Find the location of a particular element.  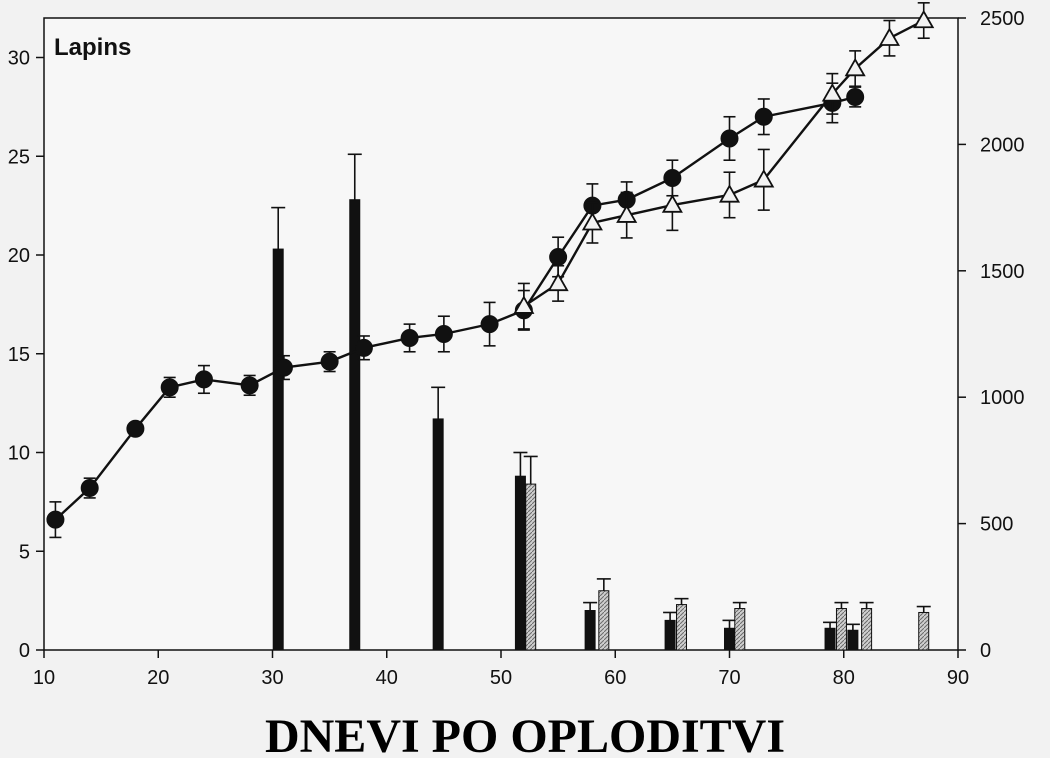

y-right-tick-label: 0 is located at coordinates (985, 651).